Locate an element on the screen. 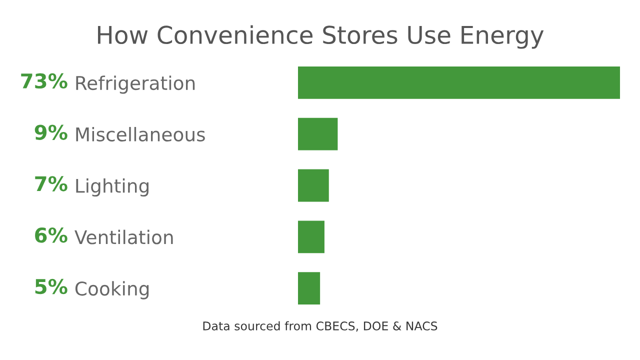 This screenshot has height=360, width=640. y-tick-label: Cooking is located at coordinates (112, 290).